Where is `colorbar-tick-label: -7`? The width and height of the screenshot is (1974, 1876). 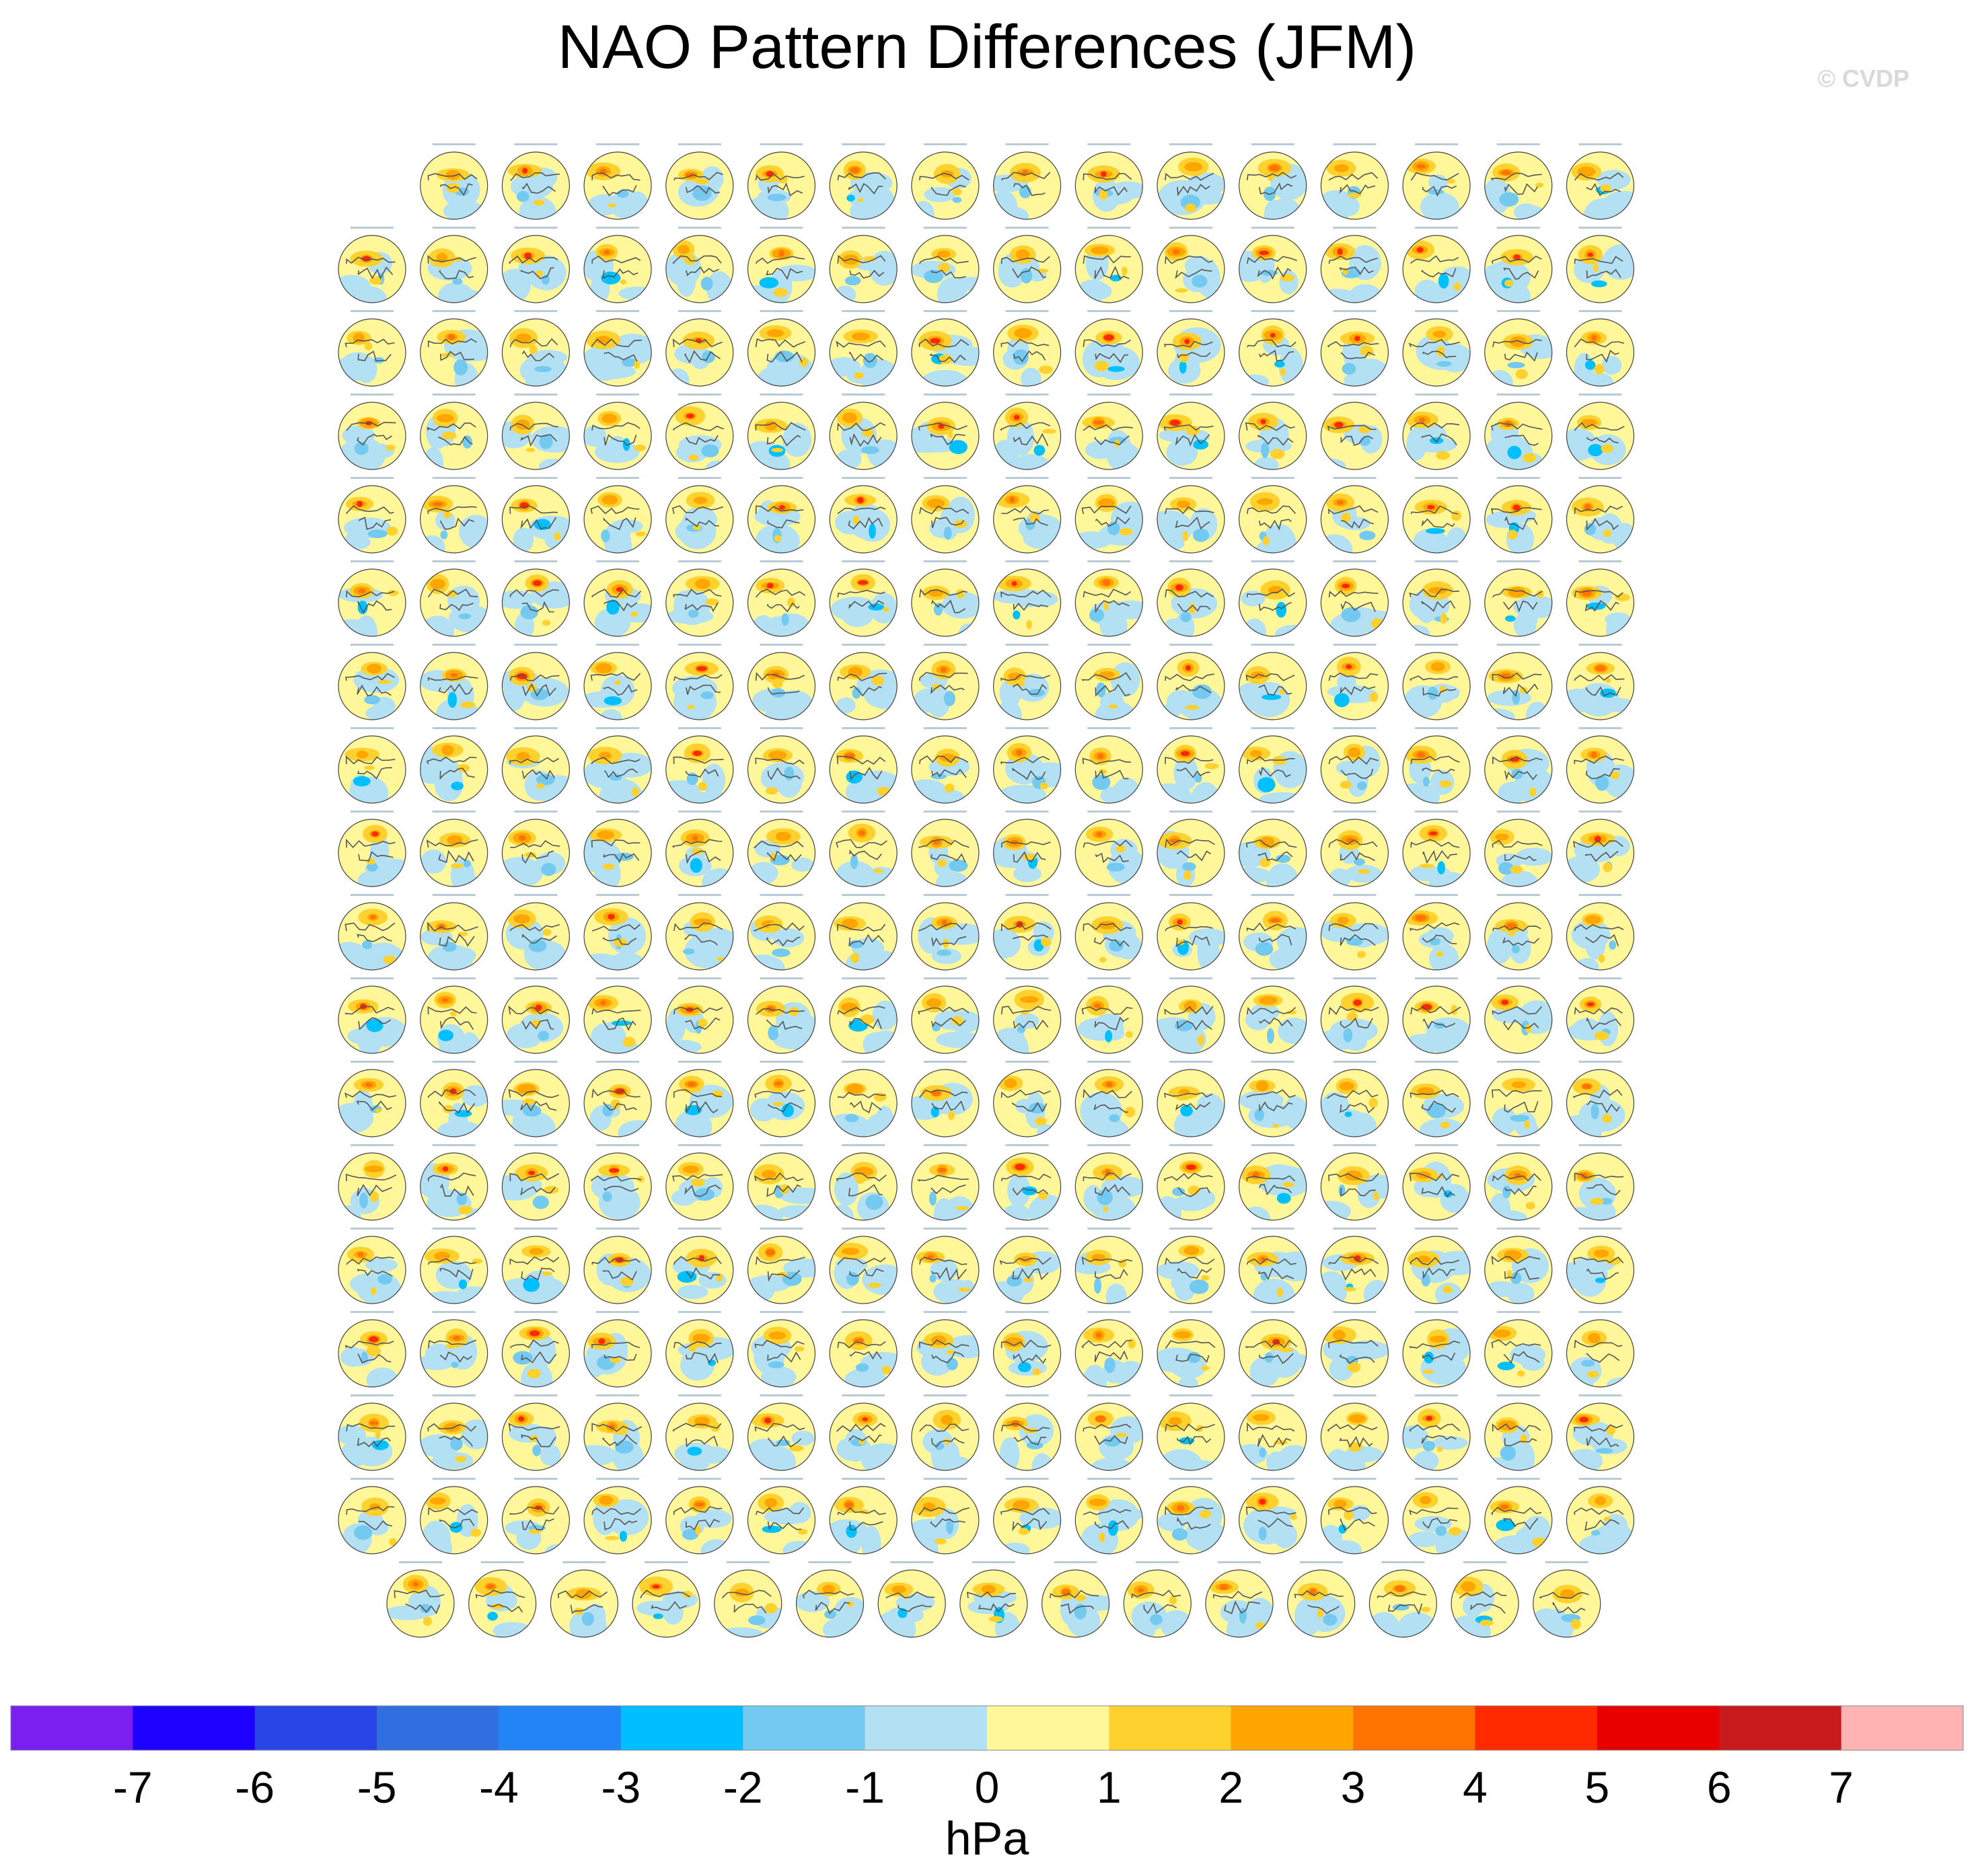 colorbar-tick-label: -7 is located at coordinates (133, 1787).